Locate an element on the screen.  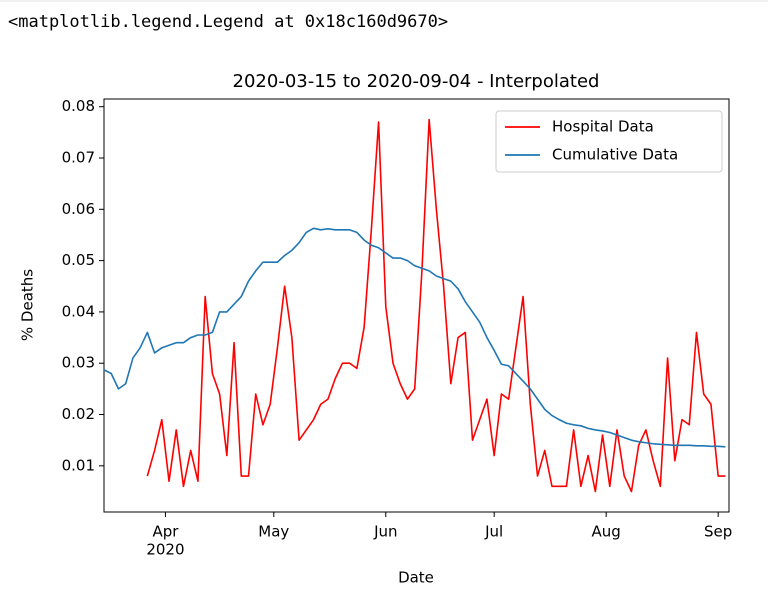
y-tick-label: 0.08 is located at coordinates (78, 106).